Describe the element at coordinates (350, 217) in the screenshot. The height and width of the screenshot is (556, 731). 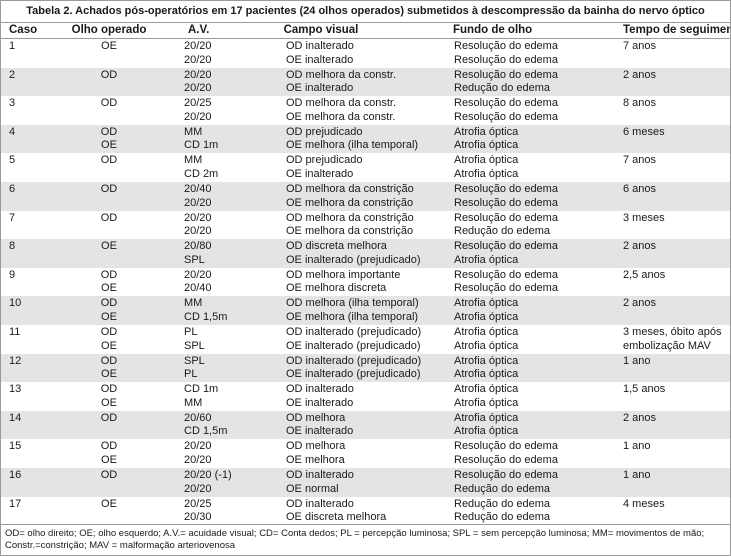
I see `cell-campo: OD melhora da constrição` at that location.